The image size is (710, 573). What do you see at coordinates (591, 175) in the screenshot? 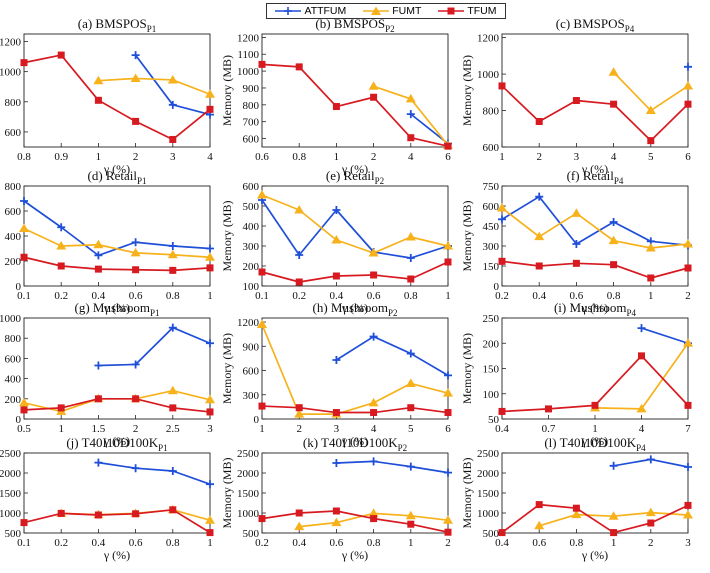
I see `panel-title-main: (f) Retail` at bounding box center [591, 175].